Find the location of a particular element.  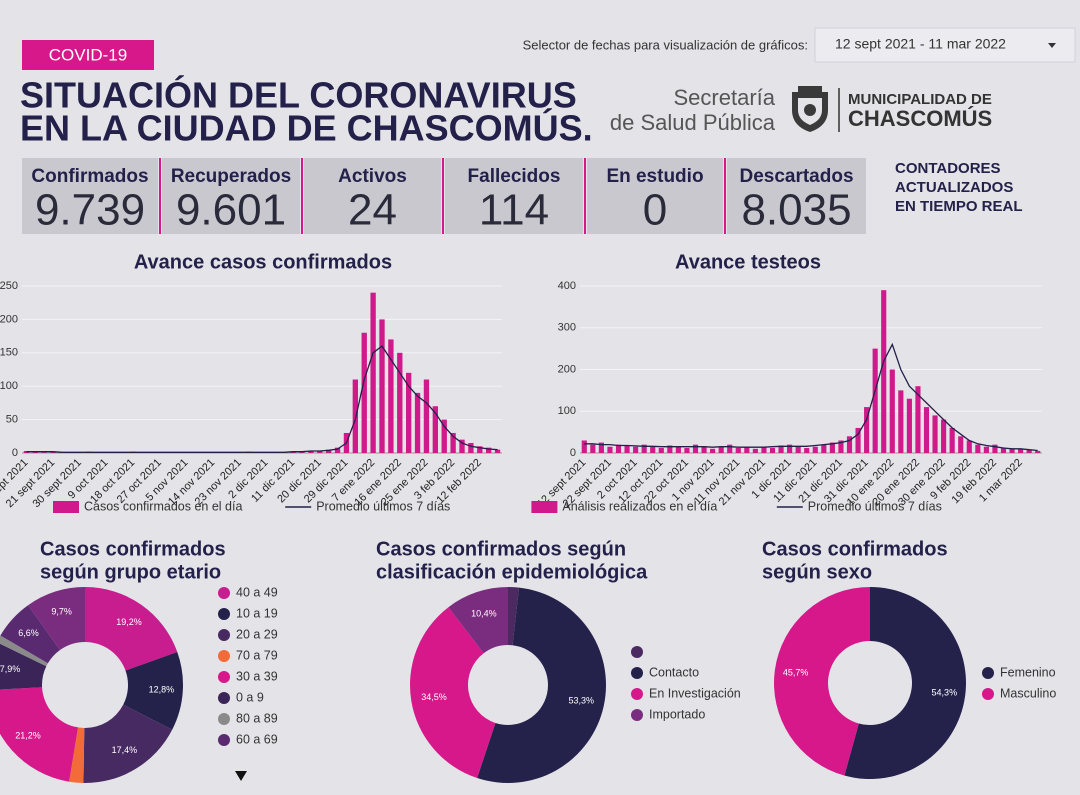

legend-label: Femenino is located at coordinates (1028, 672).